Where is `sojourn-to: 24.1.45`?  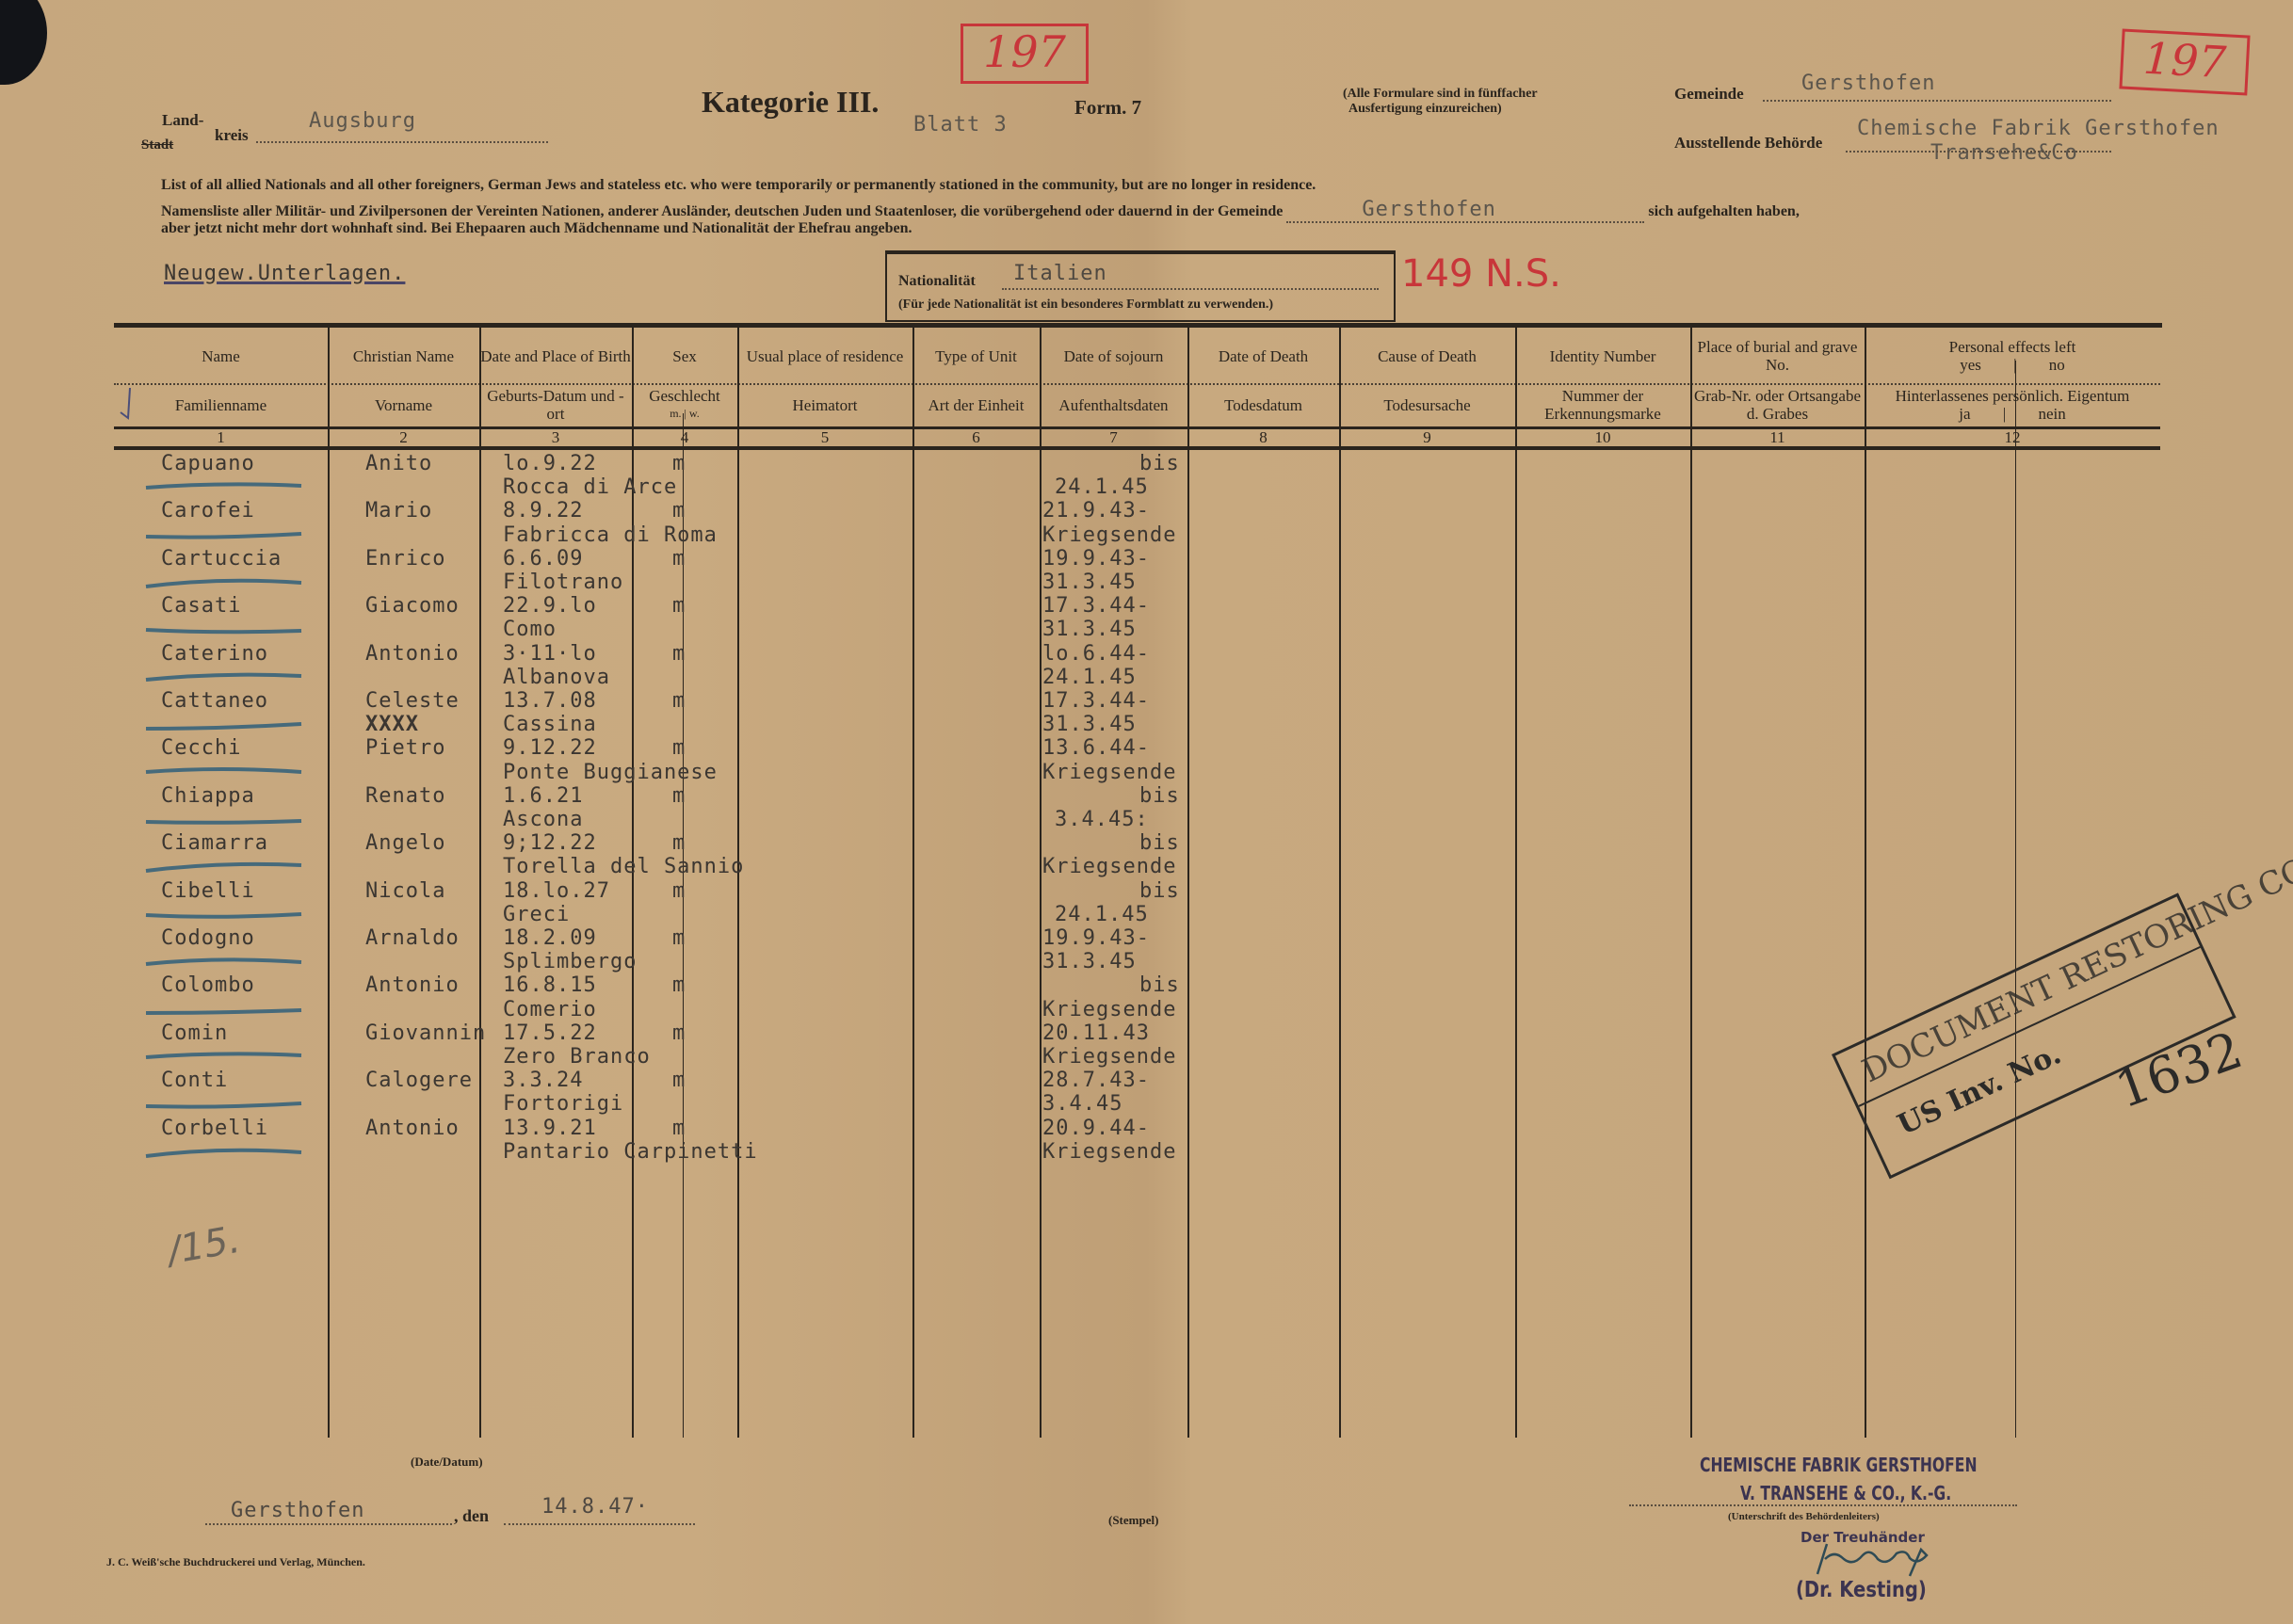 sojourn-to: 24.1.45 is located at coordinates (1089, 677).